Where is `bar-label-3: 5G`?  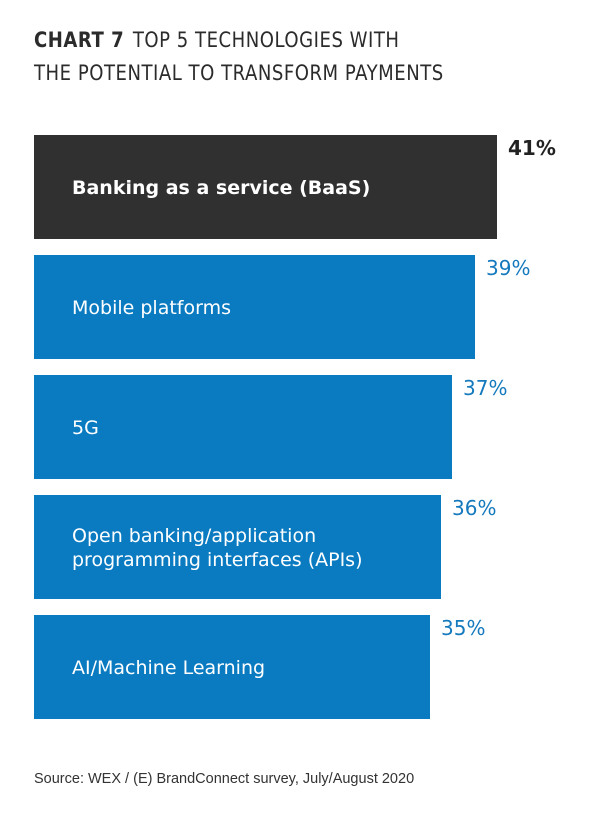 bar-label-3: 5G is located at coordinates (85, 428).